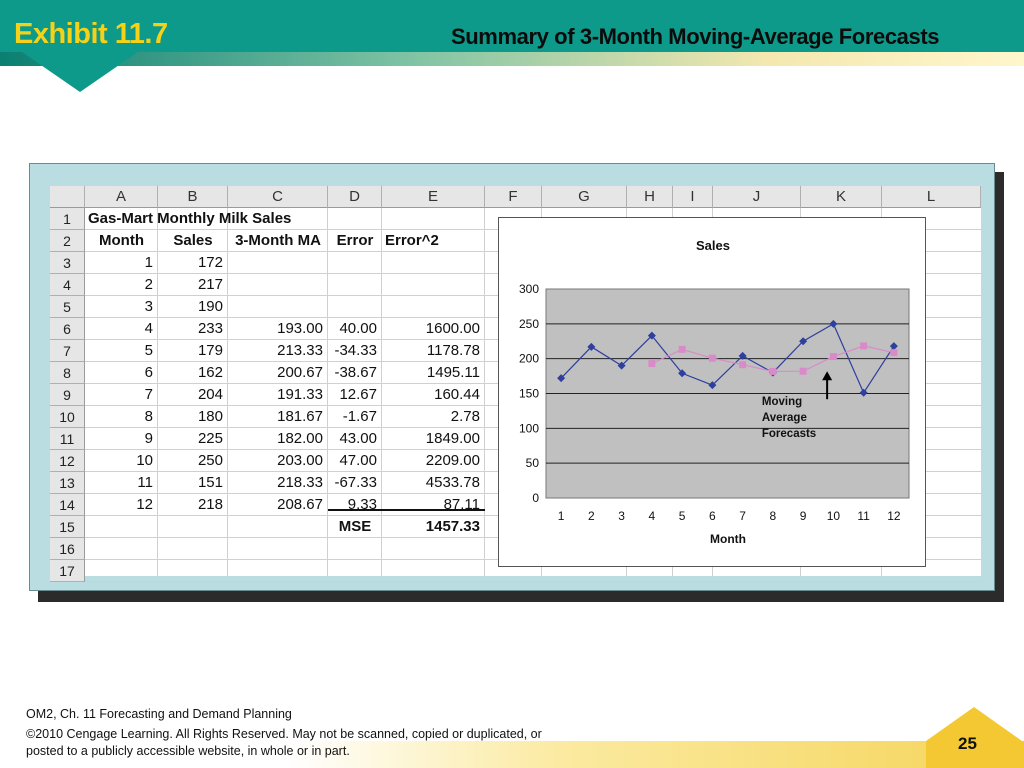  What do you see at coordinates (148, 284) in the screenshot?
I see `data-cell-month: 2` at bounding box center [148, 284].